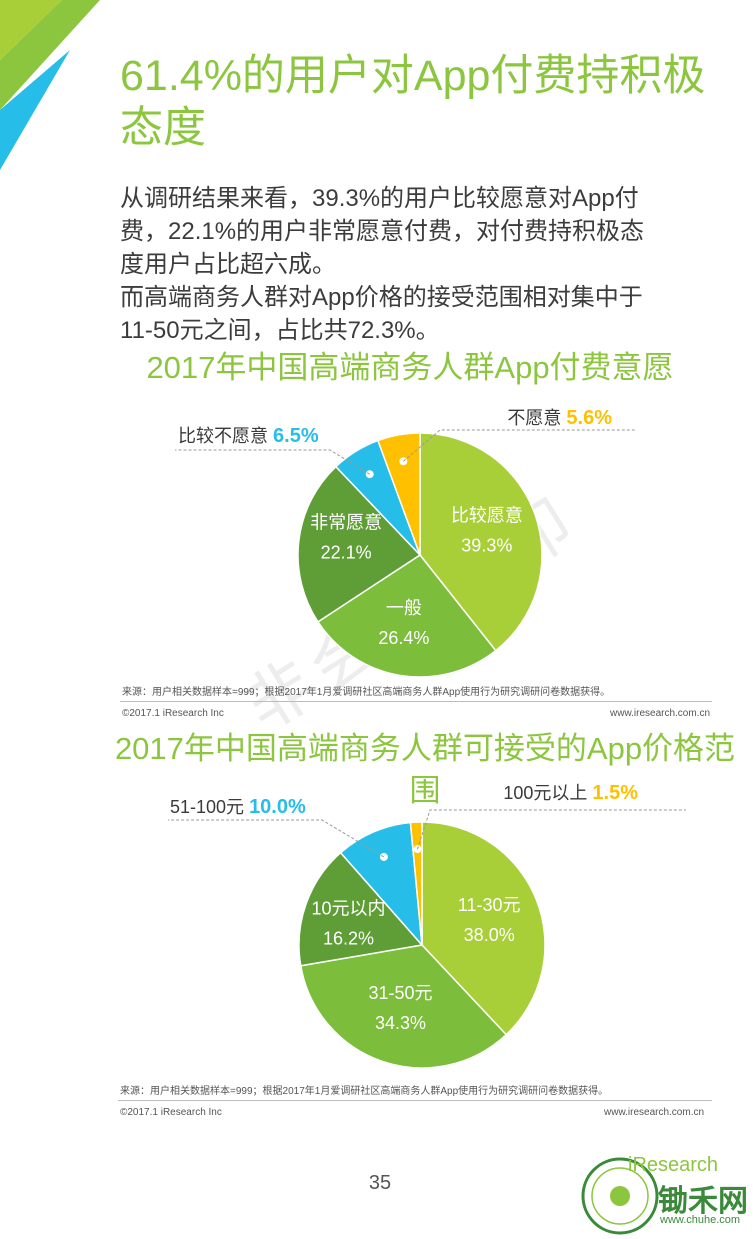 The height and width of the screenshot is (1239, 756). Describe the element at coordinates (380, 1183) in the screenshot. I see `page-number: 35` at that location.